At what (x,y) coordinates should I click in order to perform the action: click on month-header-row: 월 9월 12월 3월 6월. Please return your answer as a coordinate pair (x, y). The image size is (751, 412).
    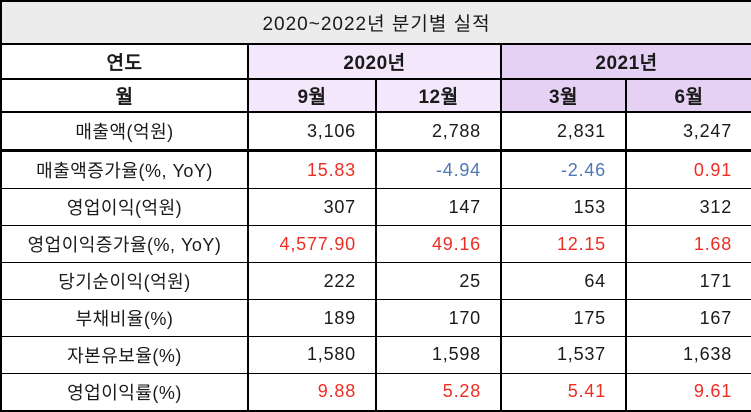
    Looking at the image, I should click on (375, 95).